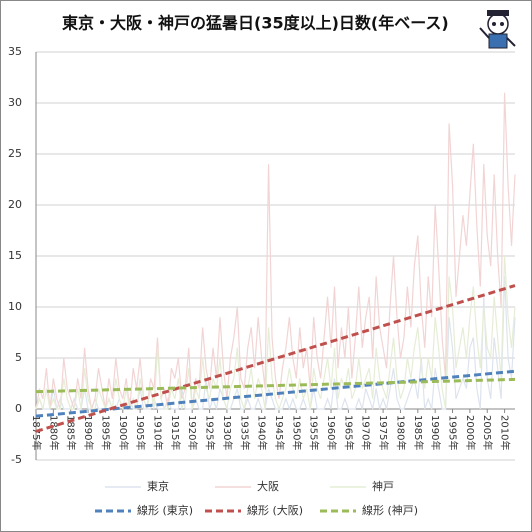 This screenshot has height=532, width=532. Describe the element at coordinates (15, 153) in the screenshot. I see `y-tick-label: 25` at that location.